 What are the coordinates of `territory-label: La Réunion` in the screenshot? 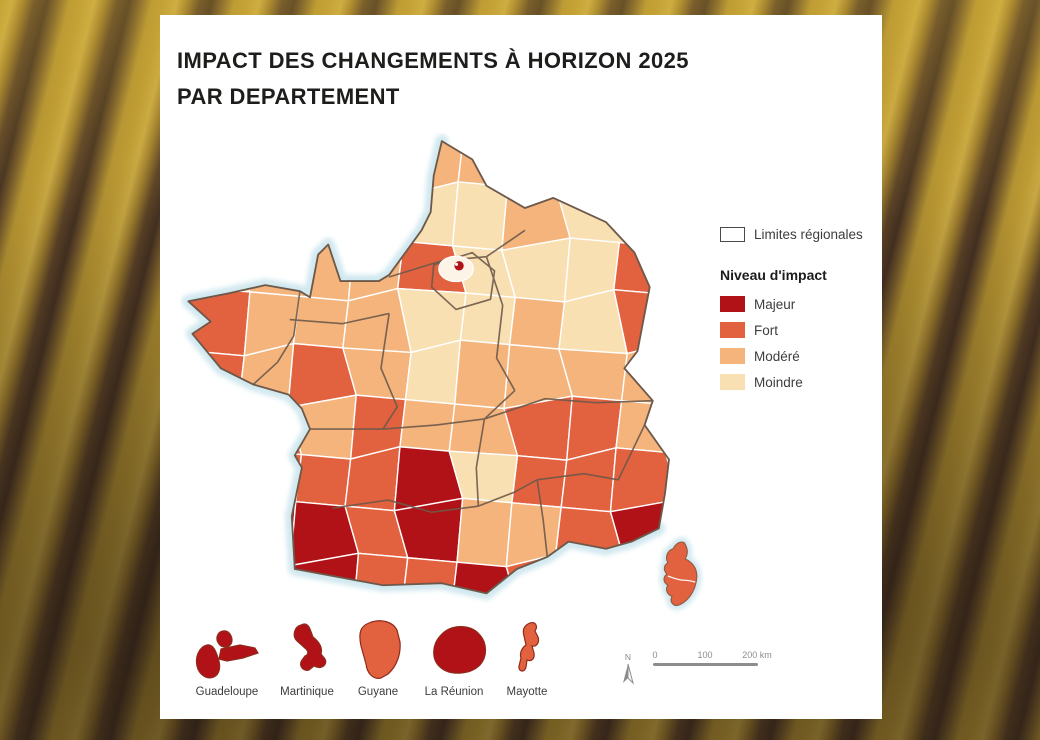 It's located at (454, 692).